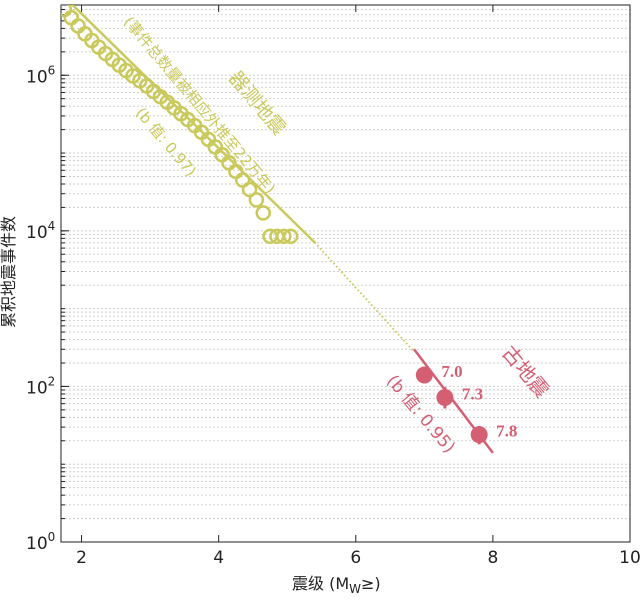  I want to click on x-tick-label: 6, so click(355, 558).